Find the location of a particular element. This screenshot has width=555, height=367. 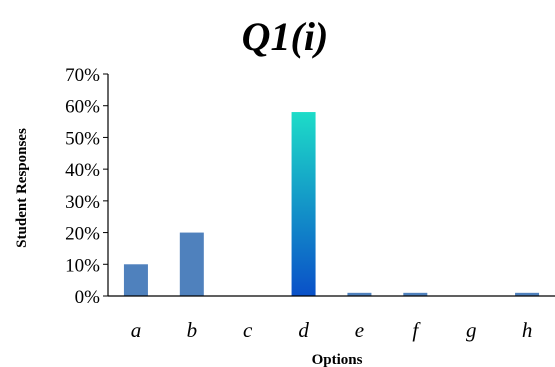

x-tick-label-g: g is located at coordinates (471, 330).